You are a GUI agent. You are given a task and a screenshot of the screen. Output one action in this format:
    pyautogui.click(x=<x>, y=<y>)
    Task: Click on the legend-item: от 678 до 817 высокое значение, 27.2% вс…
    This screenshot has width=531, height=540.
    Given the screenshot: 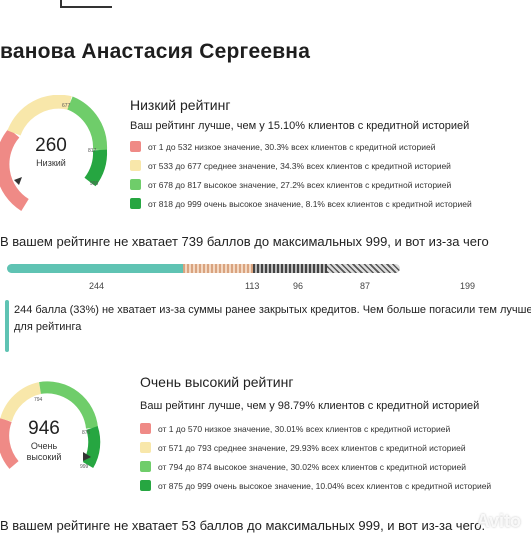 What is the action you would take?
    pyautogui.click(x=301, y=184)
    